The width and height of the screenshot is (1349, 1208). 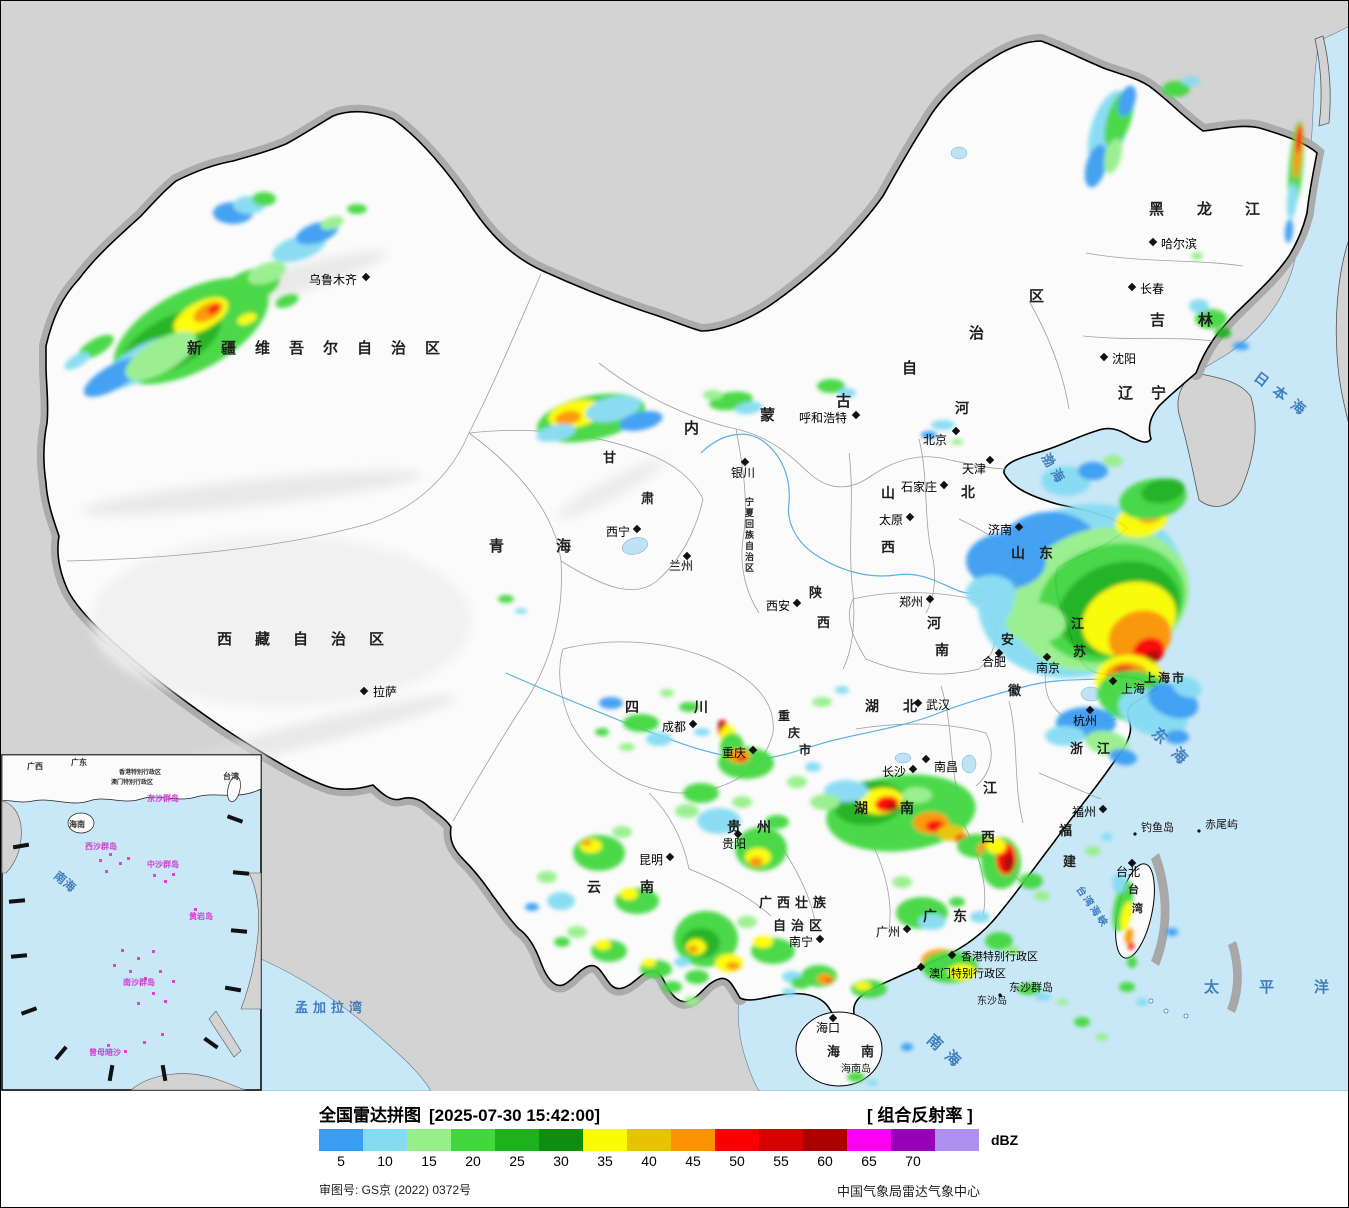 I want to click on city-label: 哈尔滨, so click(x=1179, y=243).